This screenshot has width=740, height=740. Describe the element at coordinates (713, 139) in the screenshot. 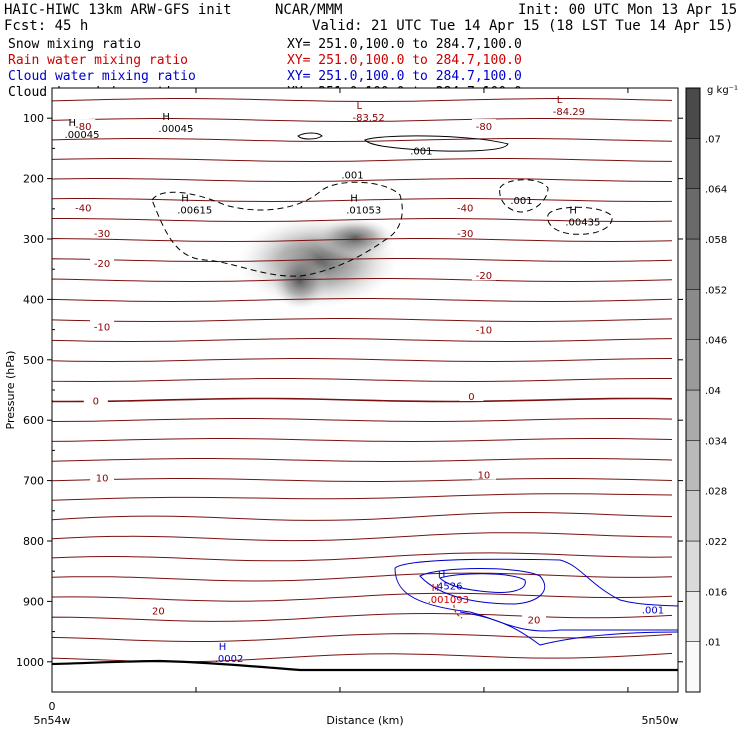

I see `colorbar-tick-label: .07` at that location.